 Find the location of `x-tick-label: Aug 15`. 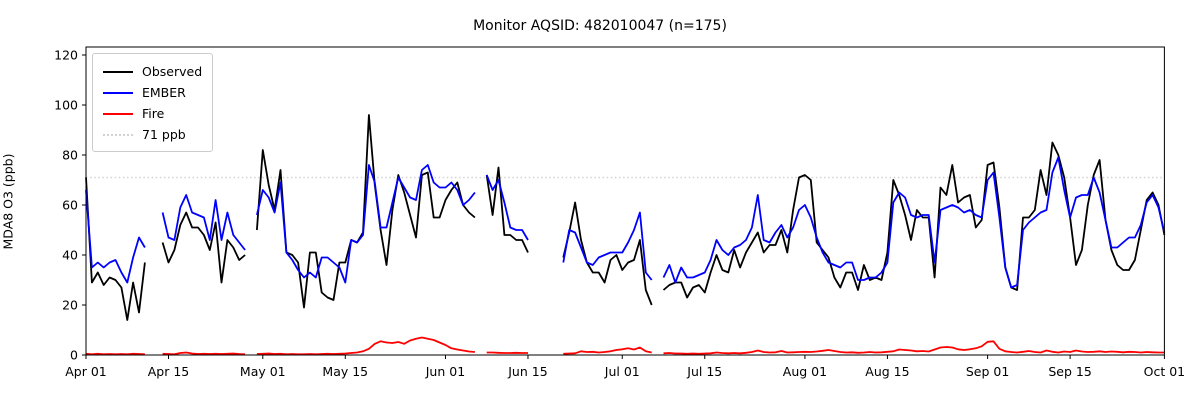

x-tick-label: Aug 15 is located at coordinates (887, 371).